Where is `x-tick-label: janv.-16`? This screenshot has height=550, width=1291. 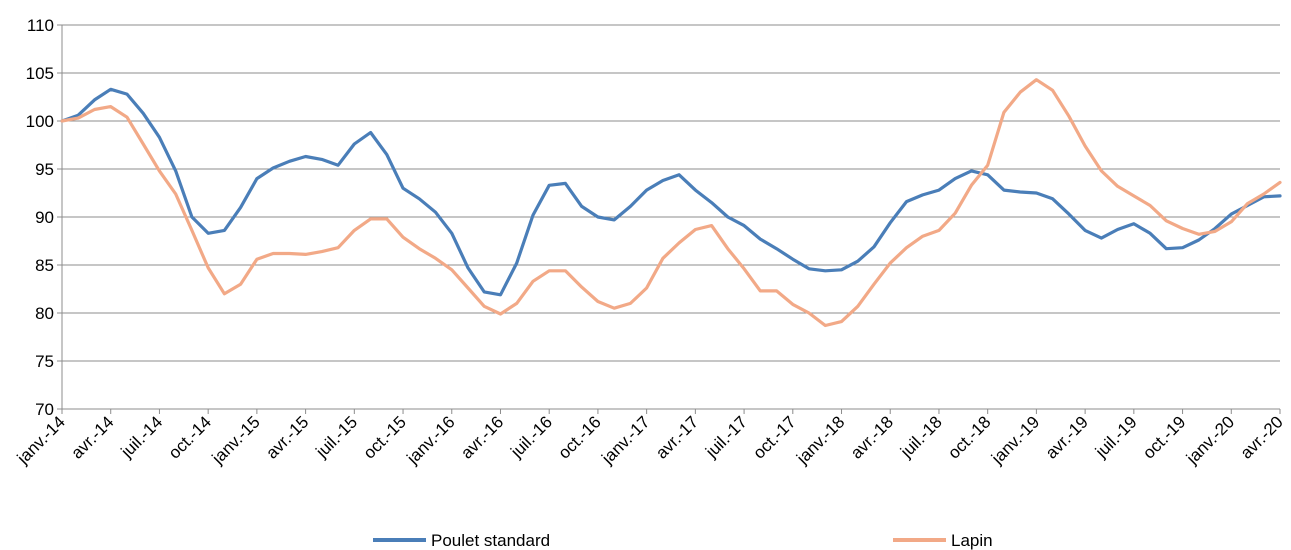
x-tick-label: janv.-16 is located at coordinates (431, 440).